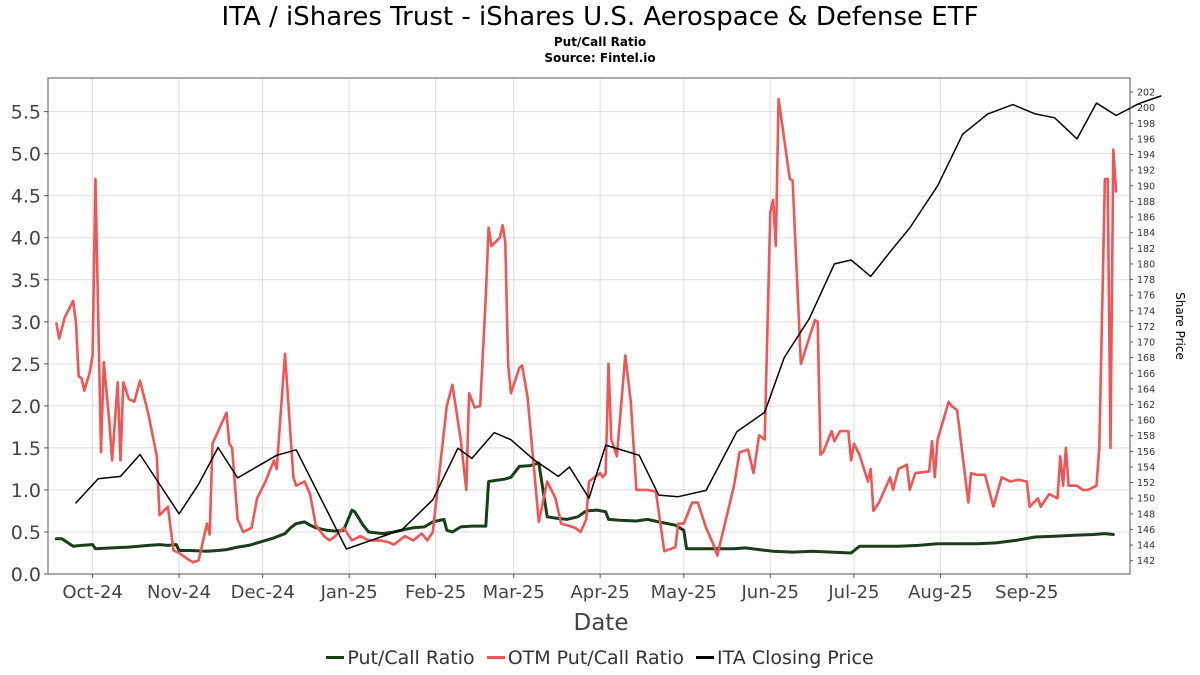  Describe the element at coordinates (92, 592) in the screenshot. I see `x-tick-label: Oct-24` at that location.